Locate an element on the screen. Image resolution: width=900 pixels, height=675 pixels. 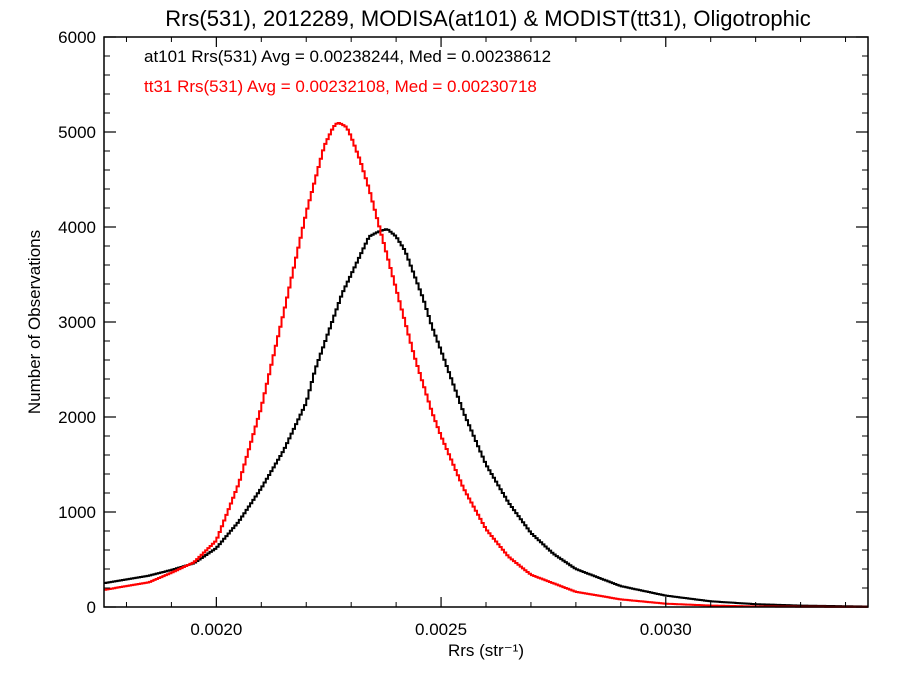
y-tick-label: 6000 is located at coordinates (77, 37).